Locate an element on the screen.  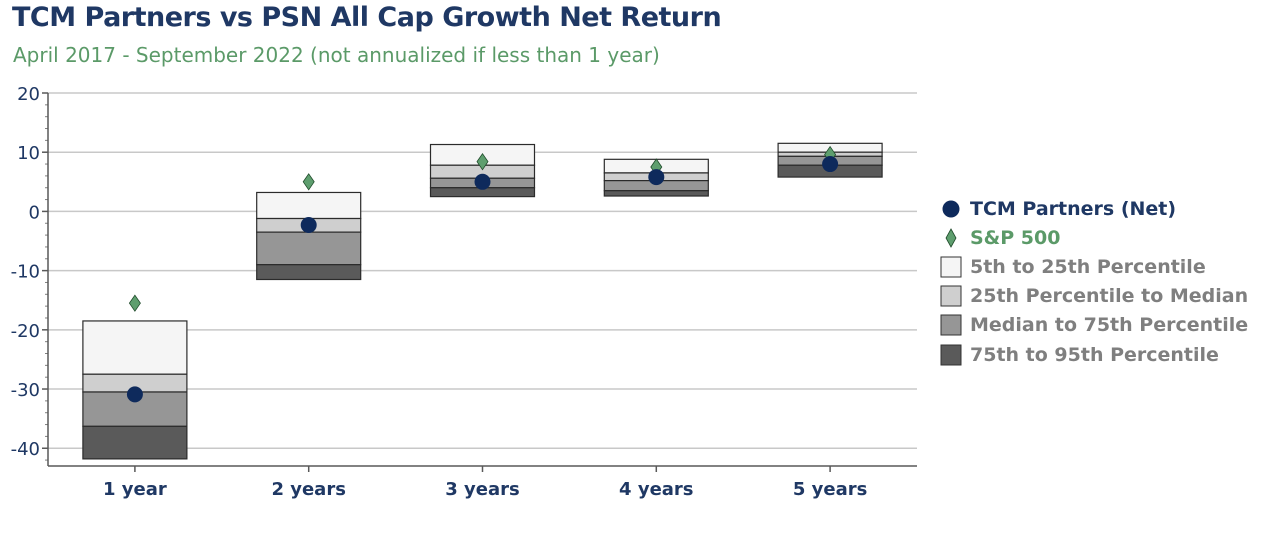
x-tick-label: 4 years is located at coordinates (656, 489).